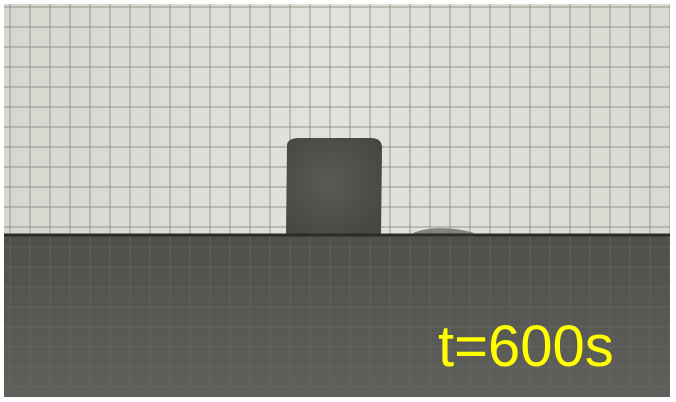 This screenshot has height=402, width=676. I want to click on time-label: t=600s, so click(526, 346).